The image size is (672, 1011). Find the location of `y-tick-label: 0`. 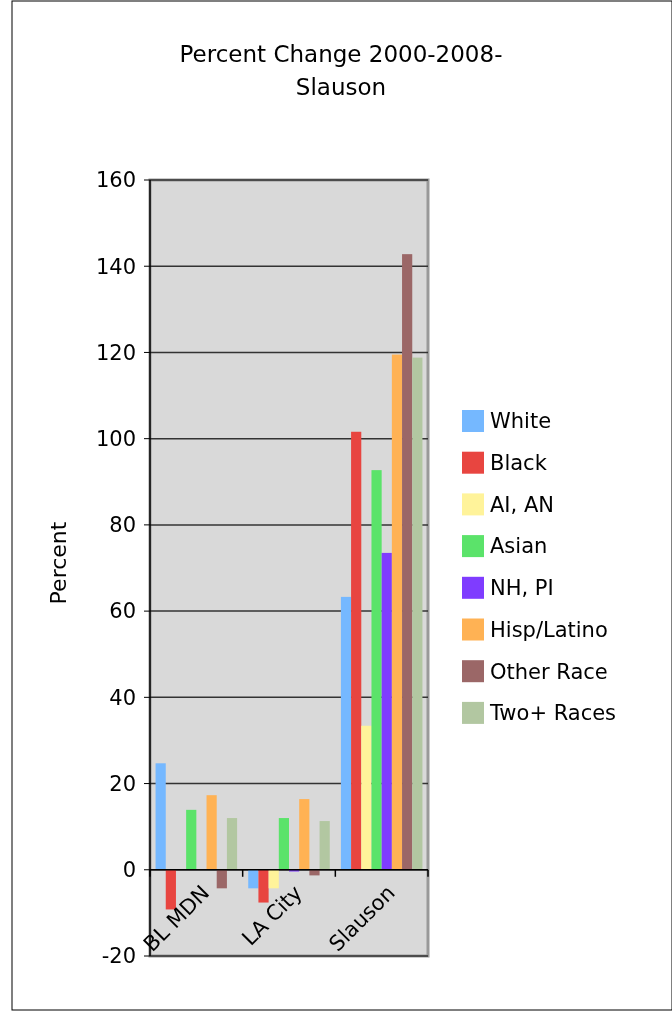

y-tick-label: 0 is located at coordinates (129, 870).